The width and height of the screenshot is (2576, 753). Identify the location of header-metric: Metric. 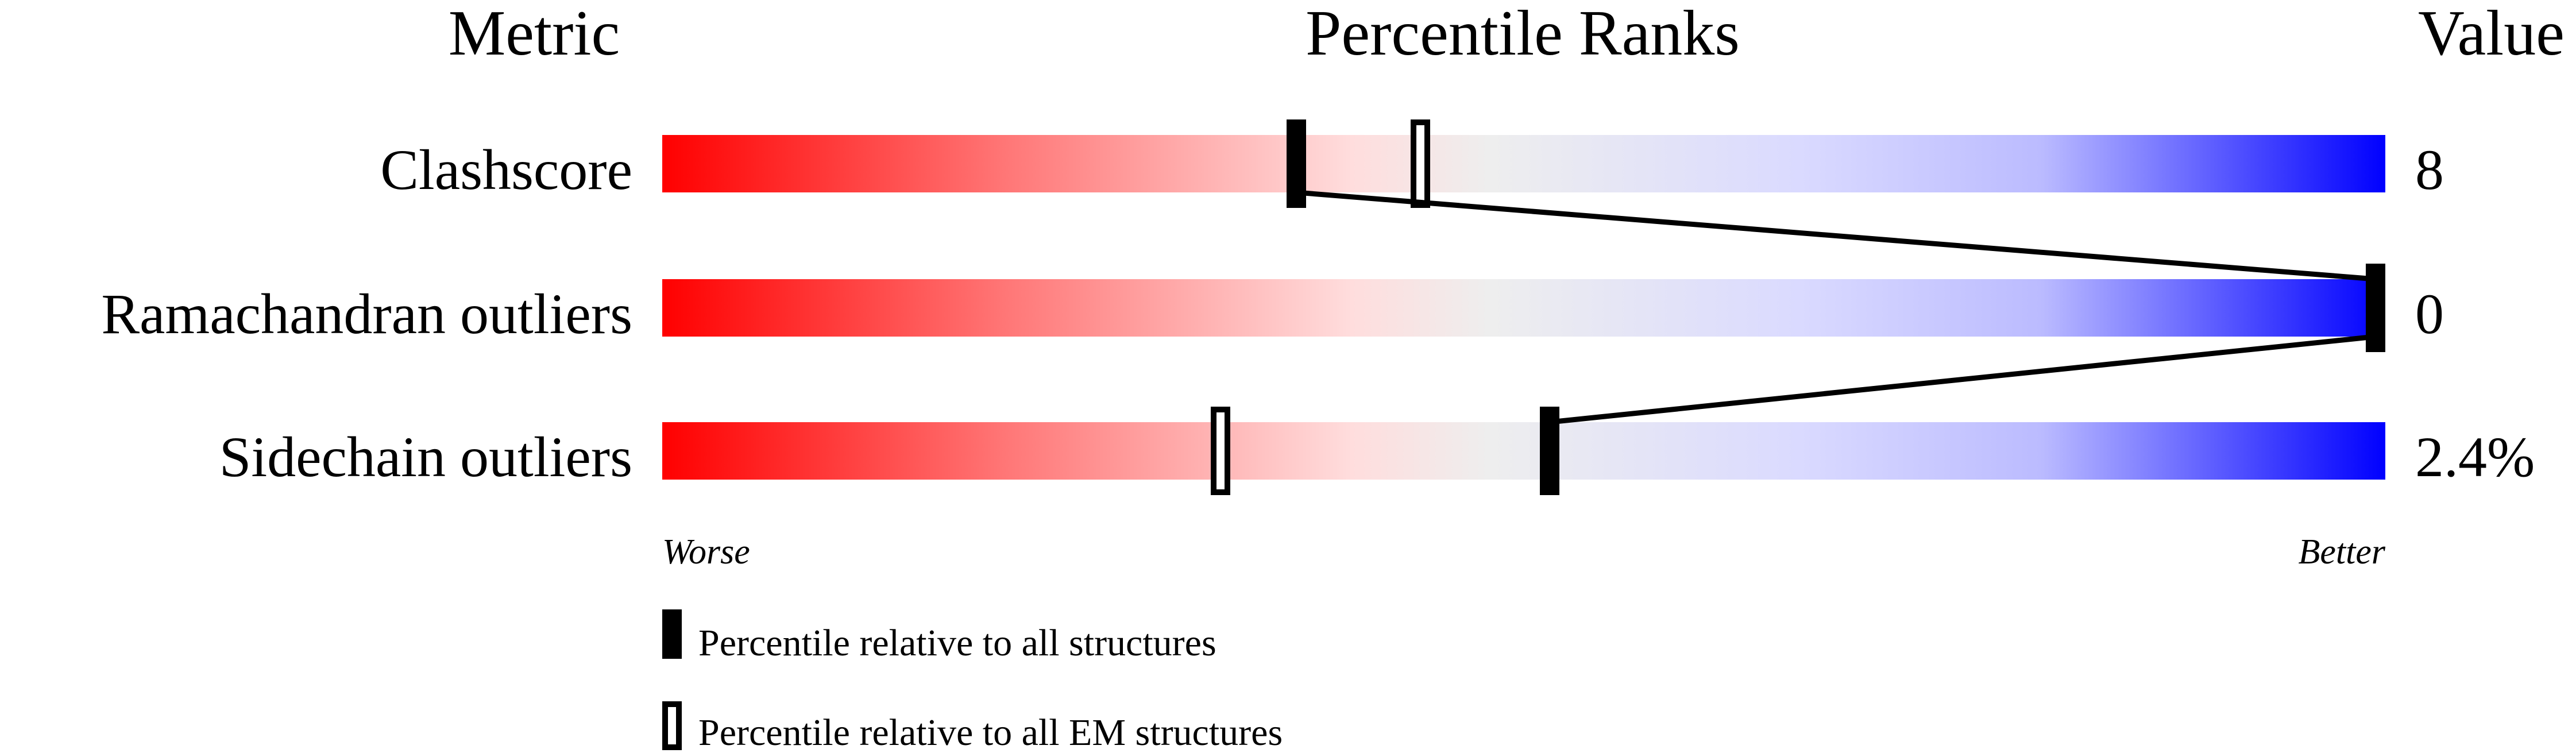
(534, 34).